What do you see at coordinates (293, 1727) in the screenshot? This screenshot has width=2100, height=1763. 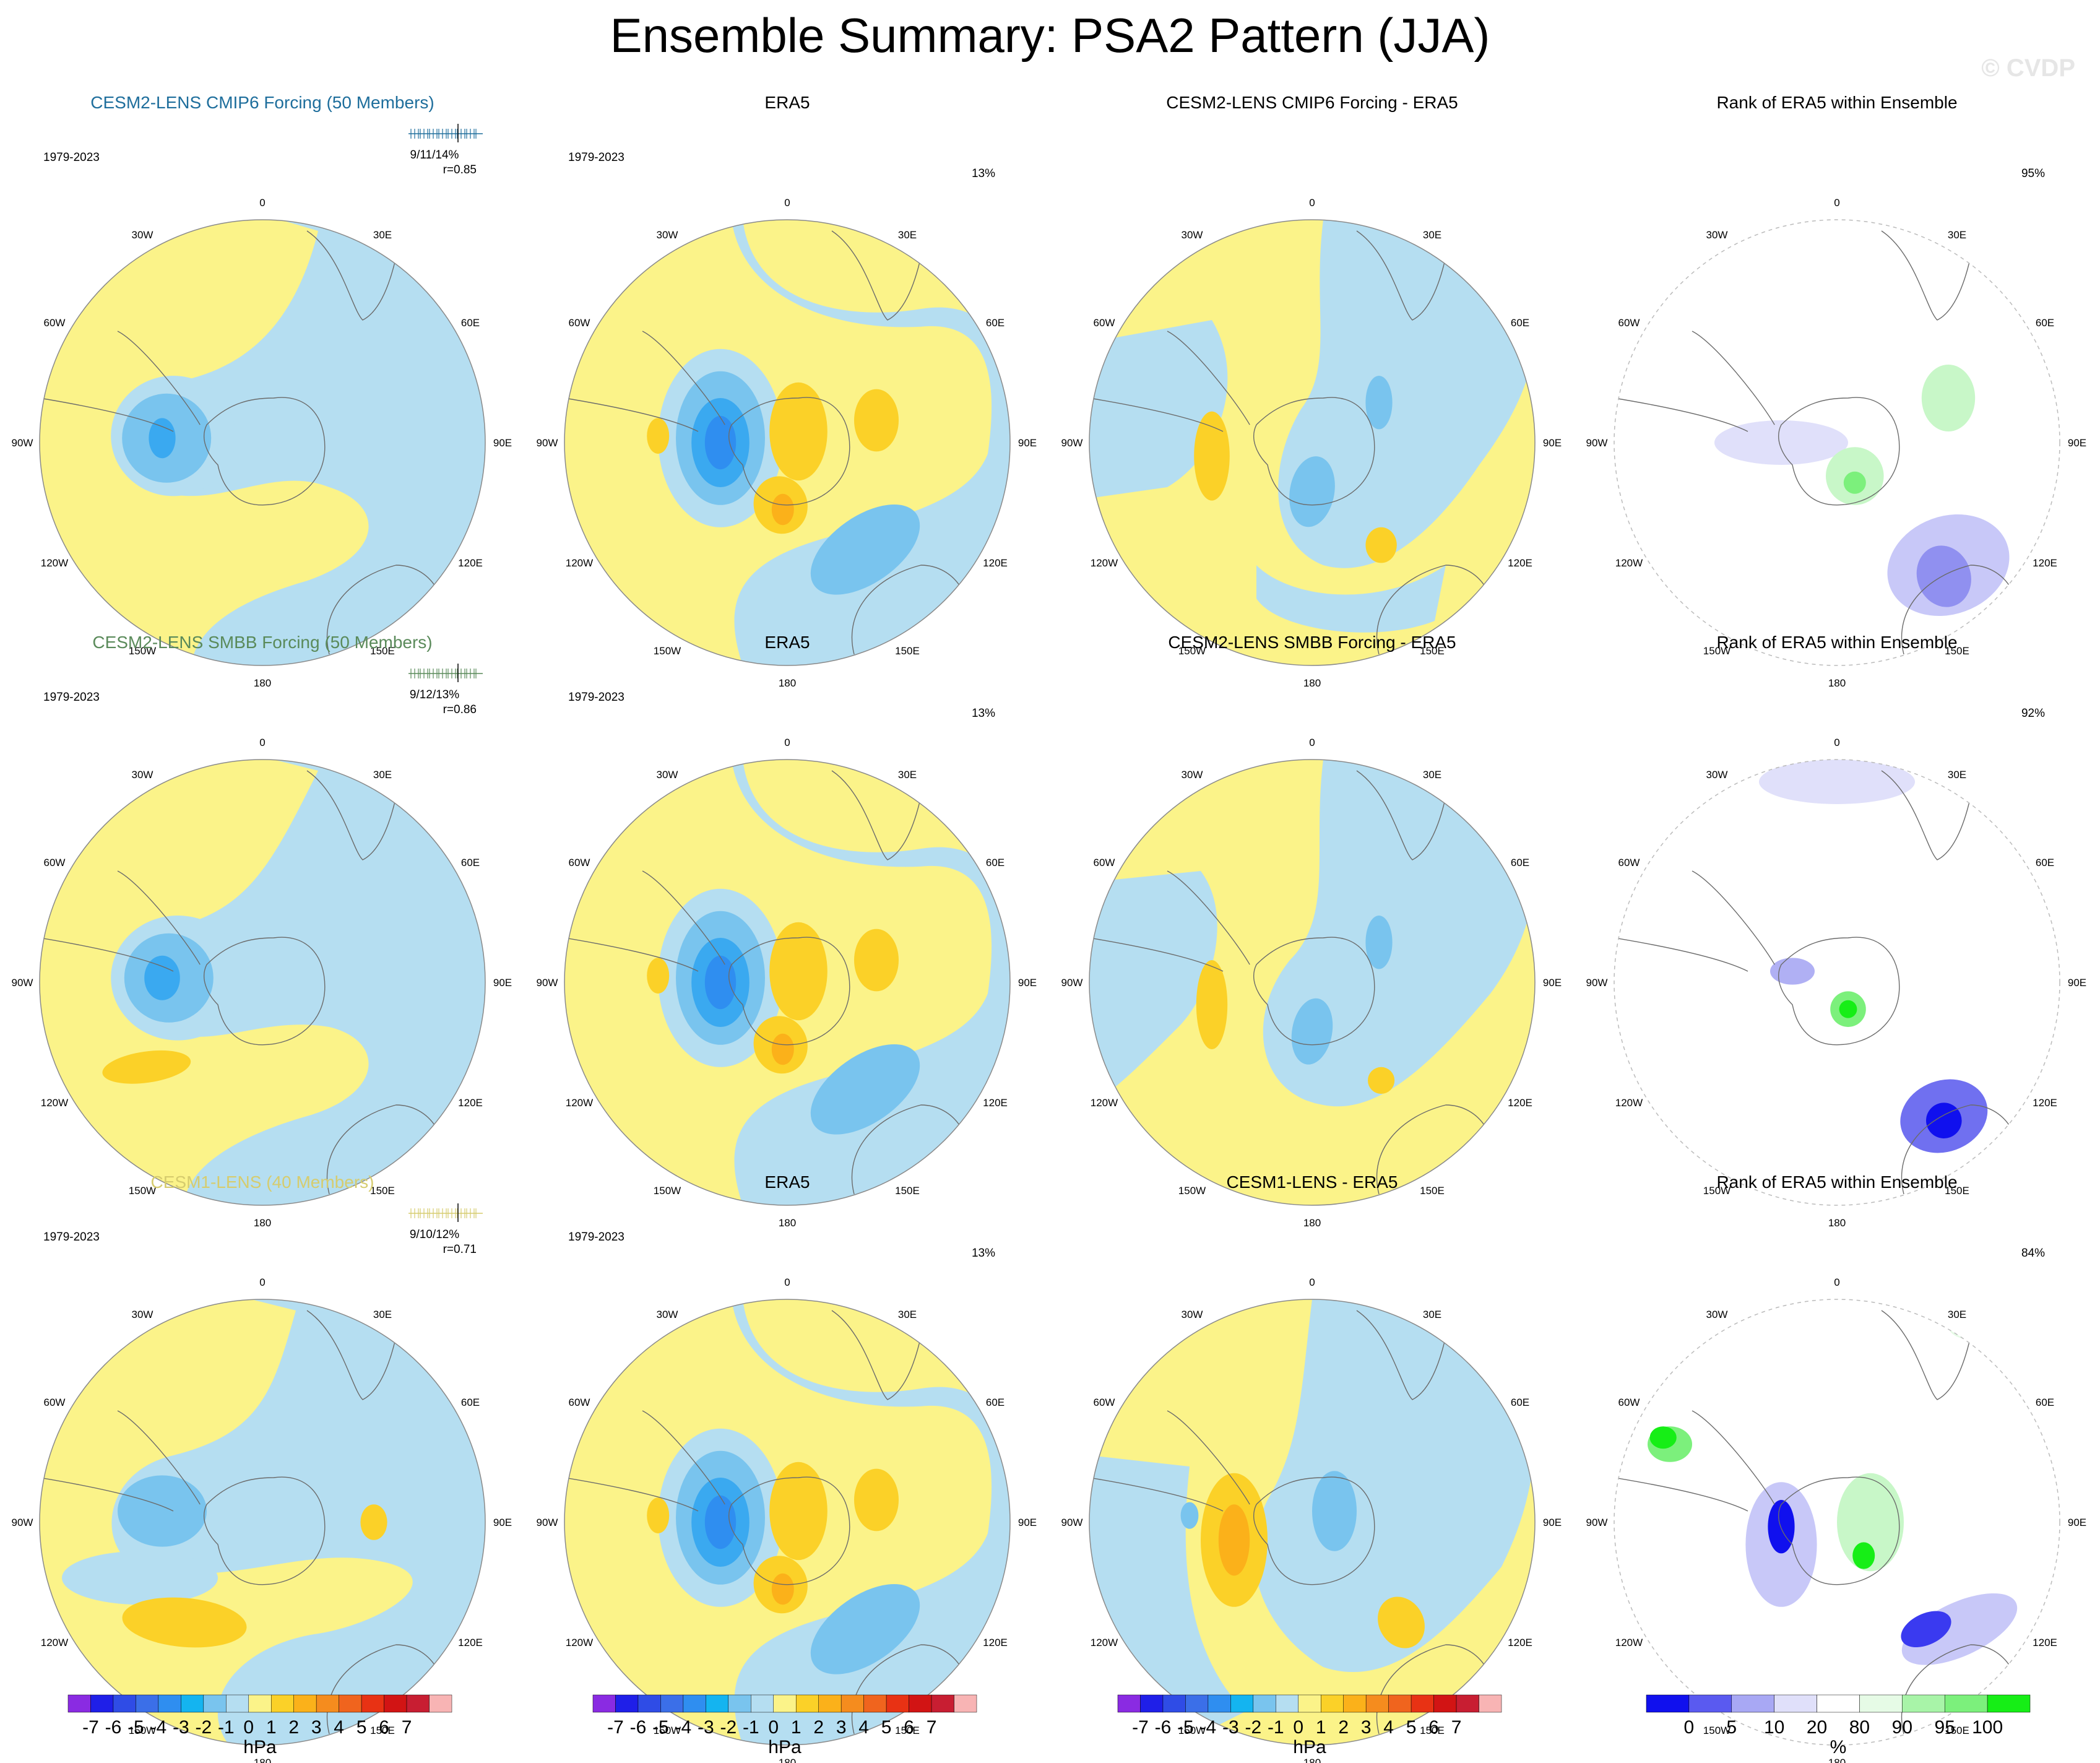 I see `colorbar-tick: 2` at bounding box center [293, 1727].